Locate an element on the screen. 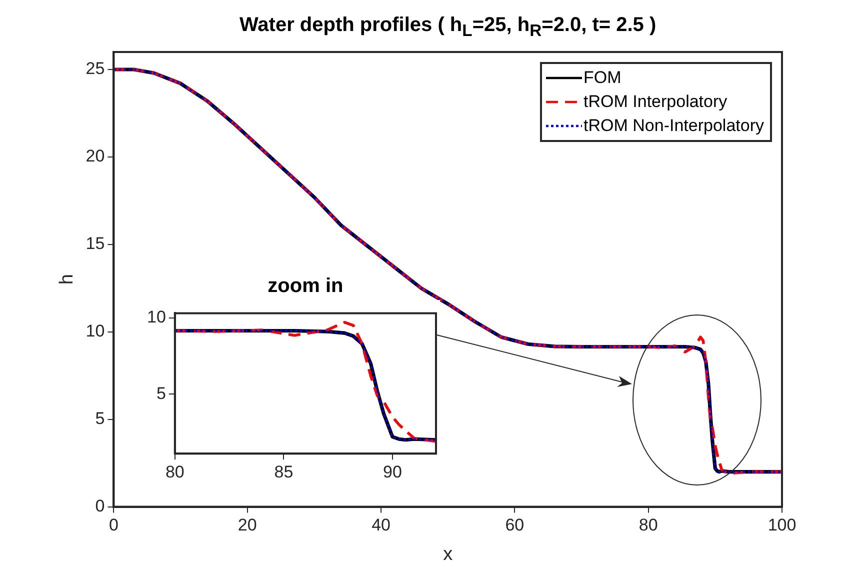 Image resolution: width=864 pixels, height=576 pixels. x-tick-label: 40 is located at coordinates (381, 525).